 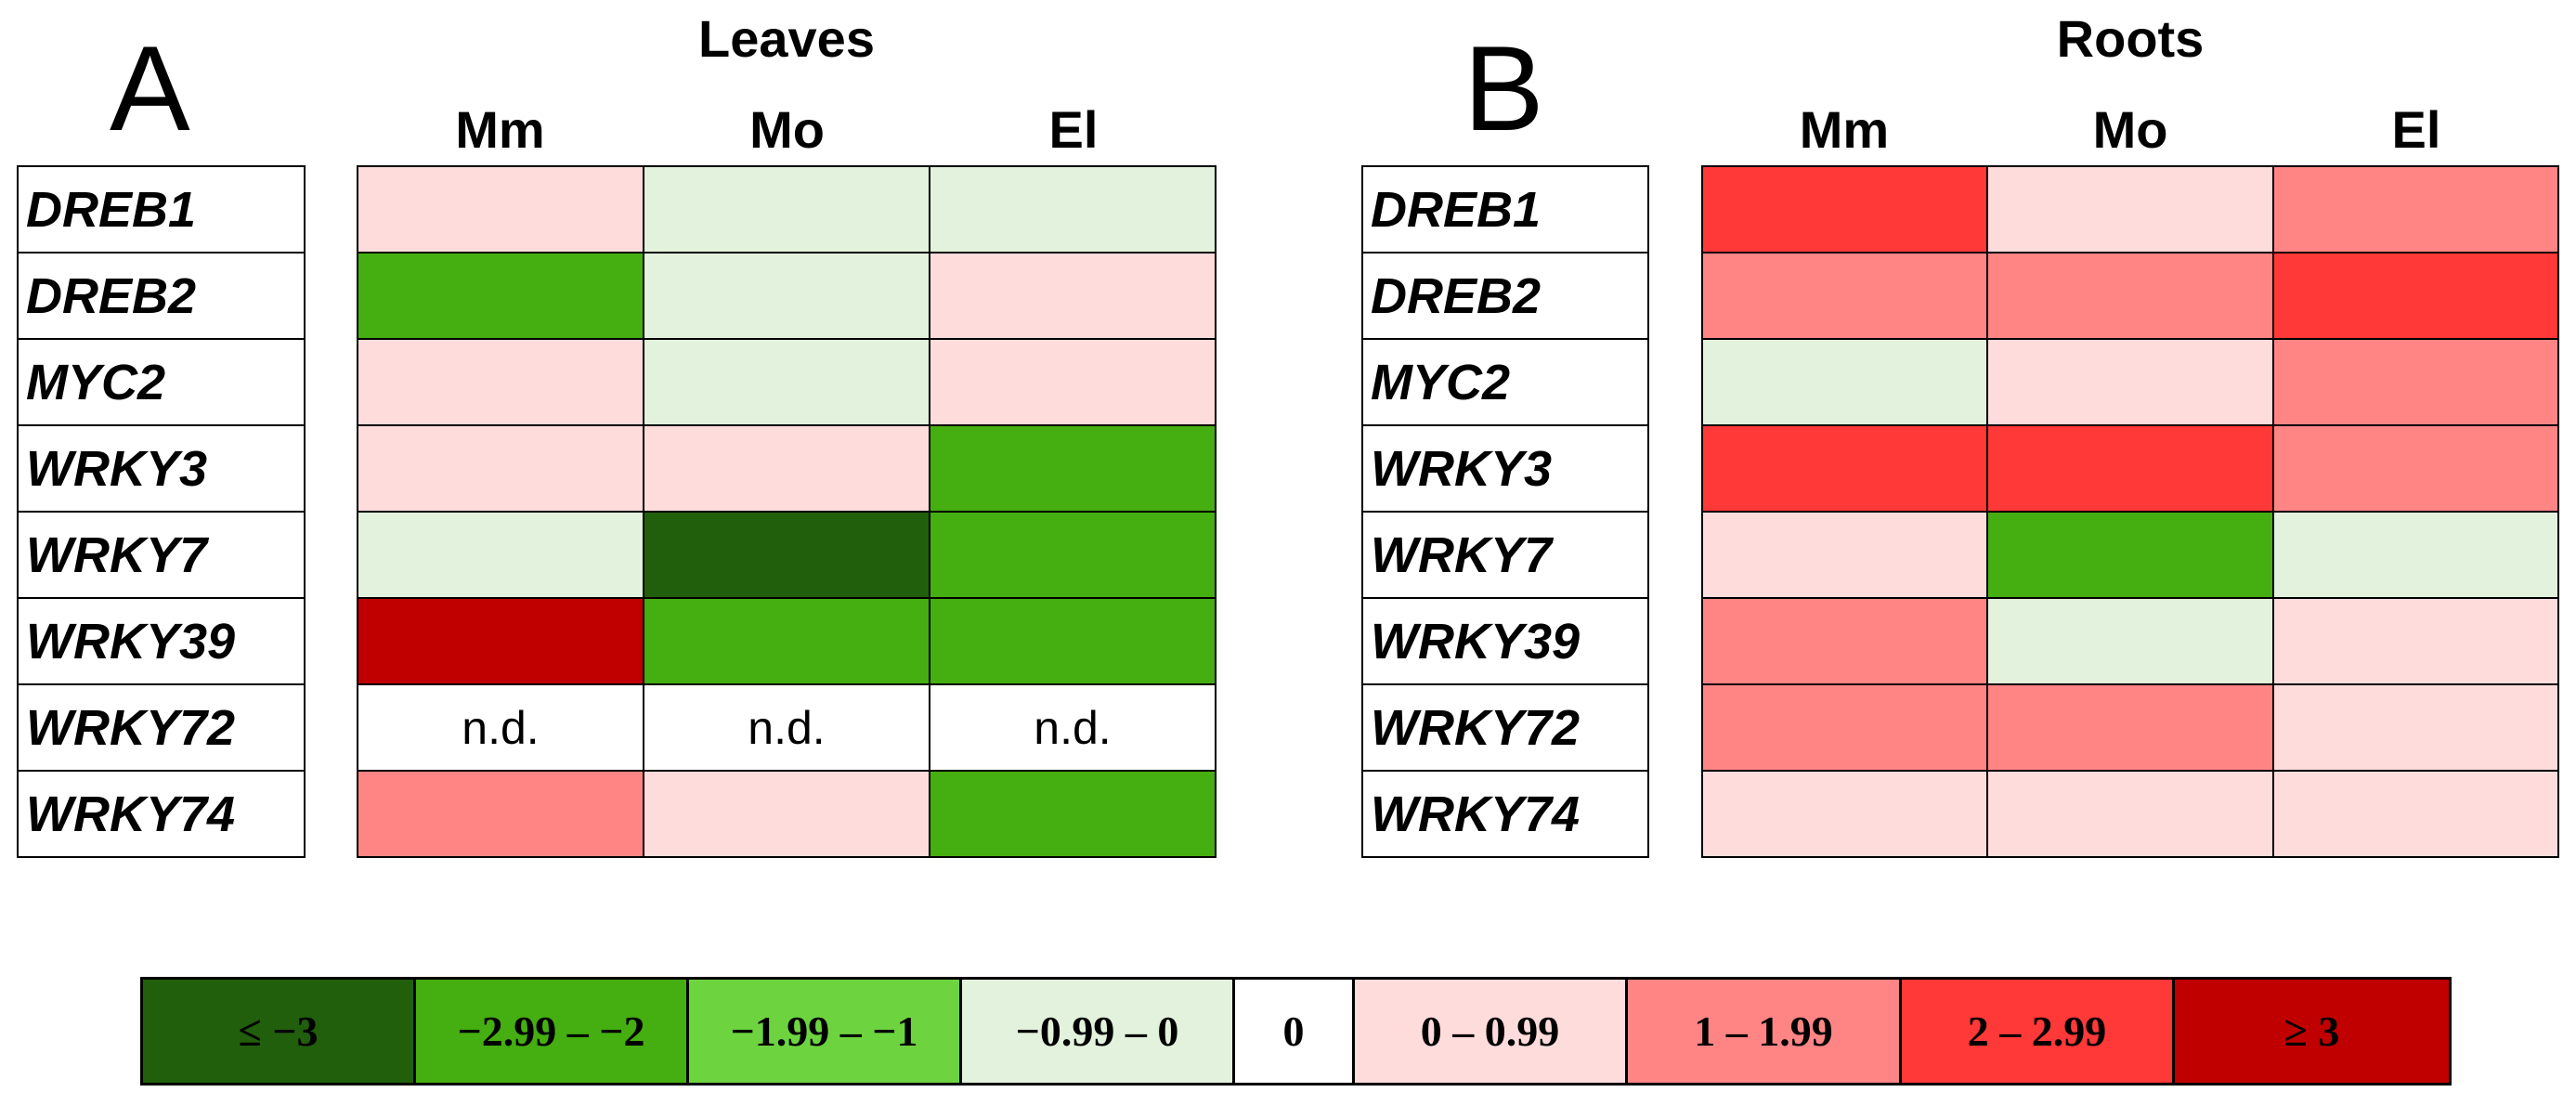 What do you see at coordinates (278, 1031) in the screenshot?
I see `legend-swatch: ≤ −3` at bounding box center [278, 1031].